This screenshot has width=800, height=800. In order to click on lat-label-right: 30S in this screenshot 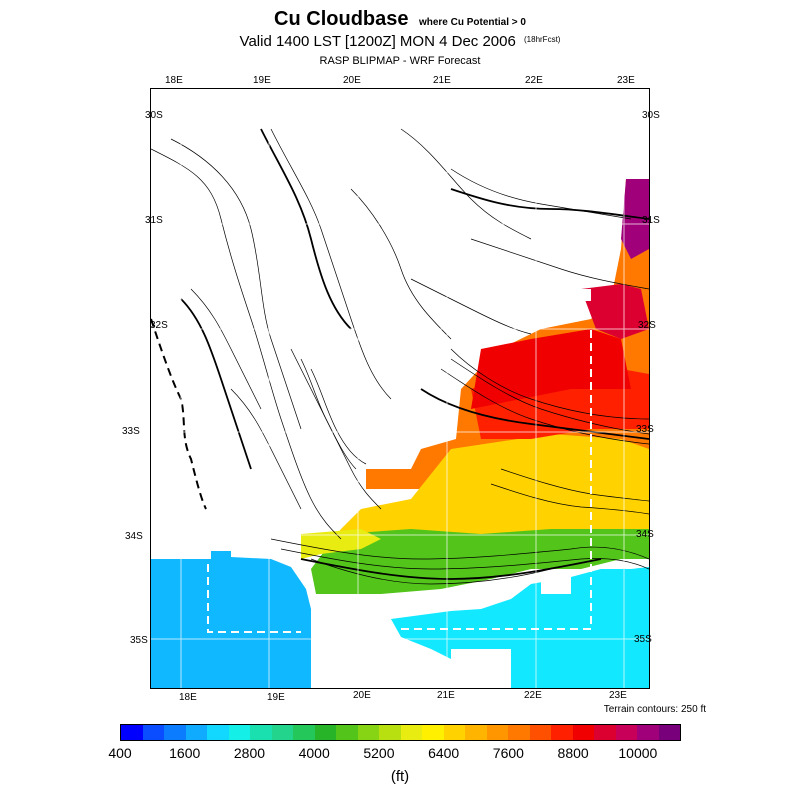, I will do `click(651, 115)`.